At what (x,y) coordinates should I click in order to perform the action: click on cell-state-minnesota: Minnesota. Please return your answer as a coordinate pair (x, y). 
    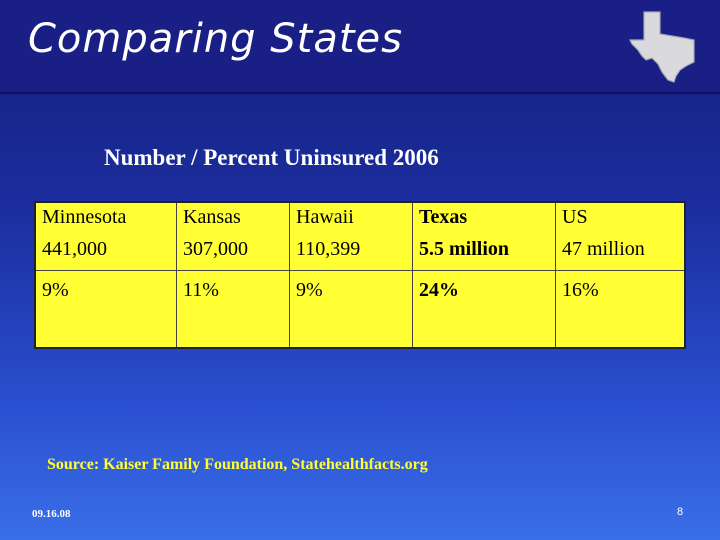
    Looking at the image, I should click on (84, 217).